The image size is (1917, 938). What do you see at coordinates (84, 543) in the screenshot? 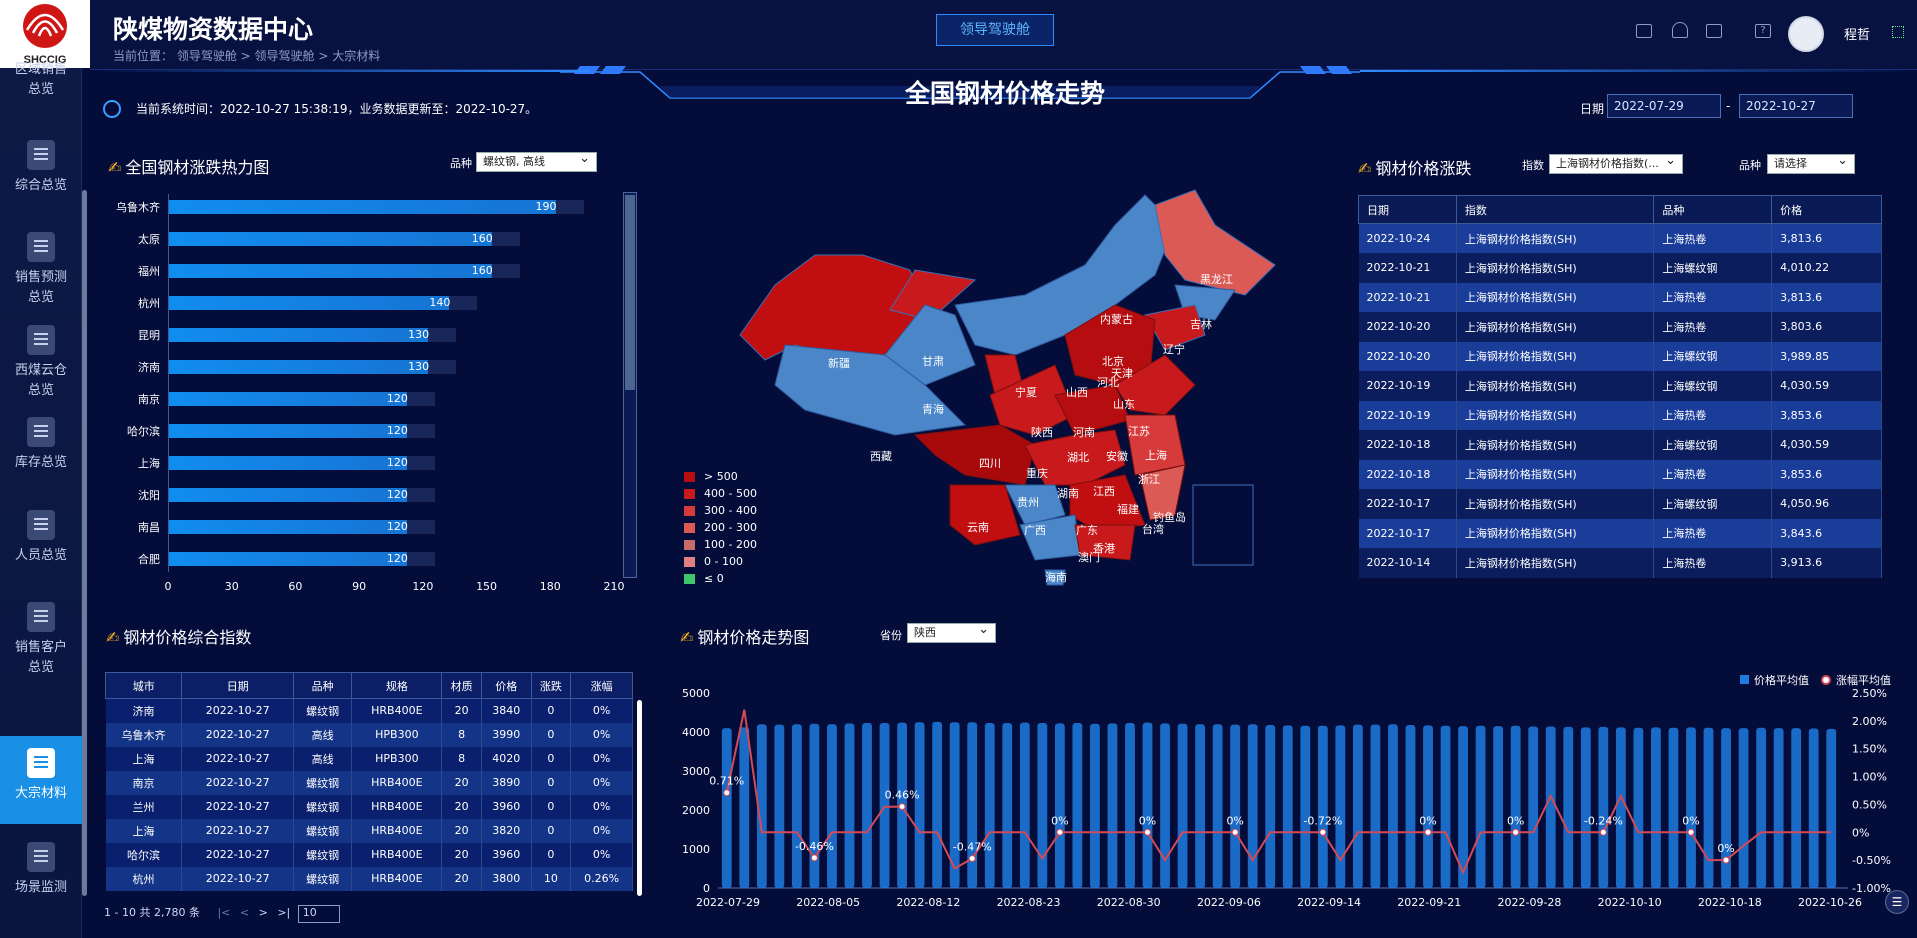
I see `sidebar-scrollbar` at bounding box center [84, 543].